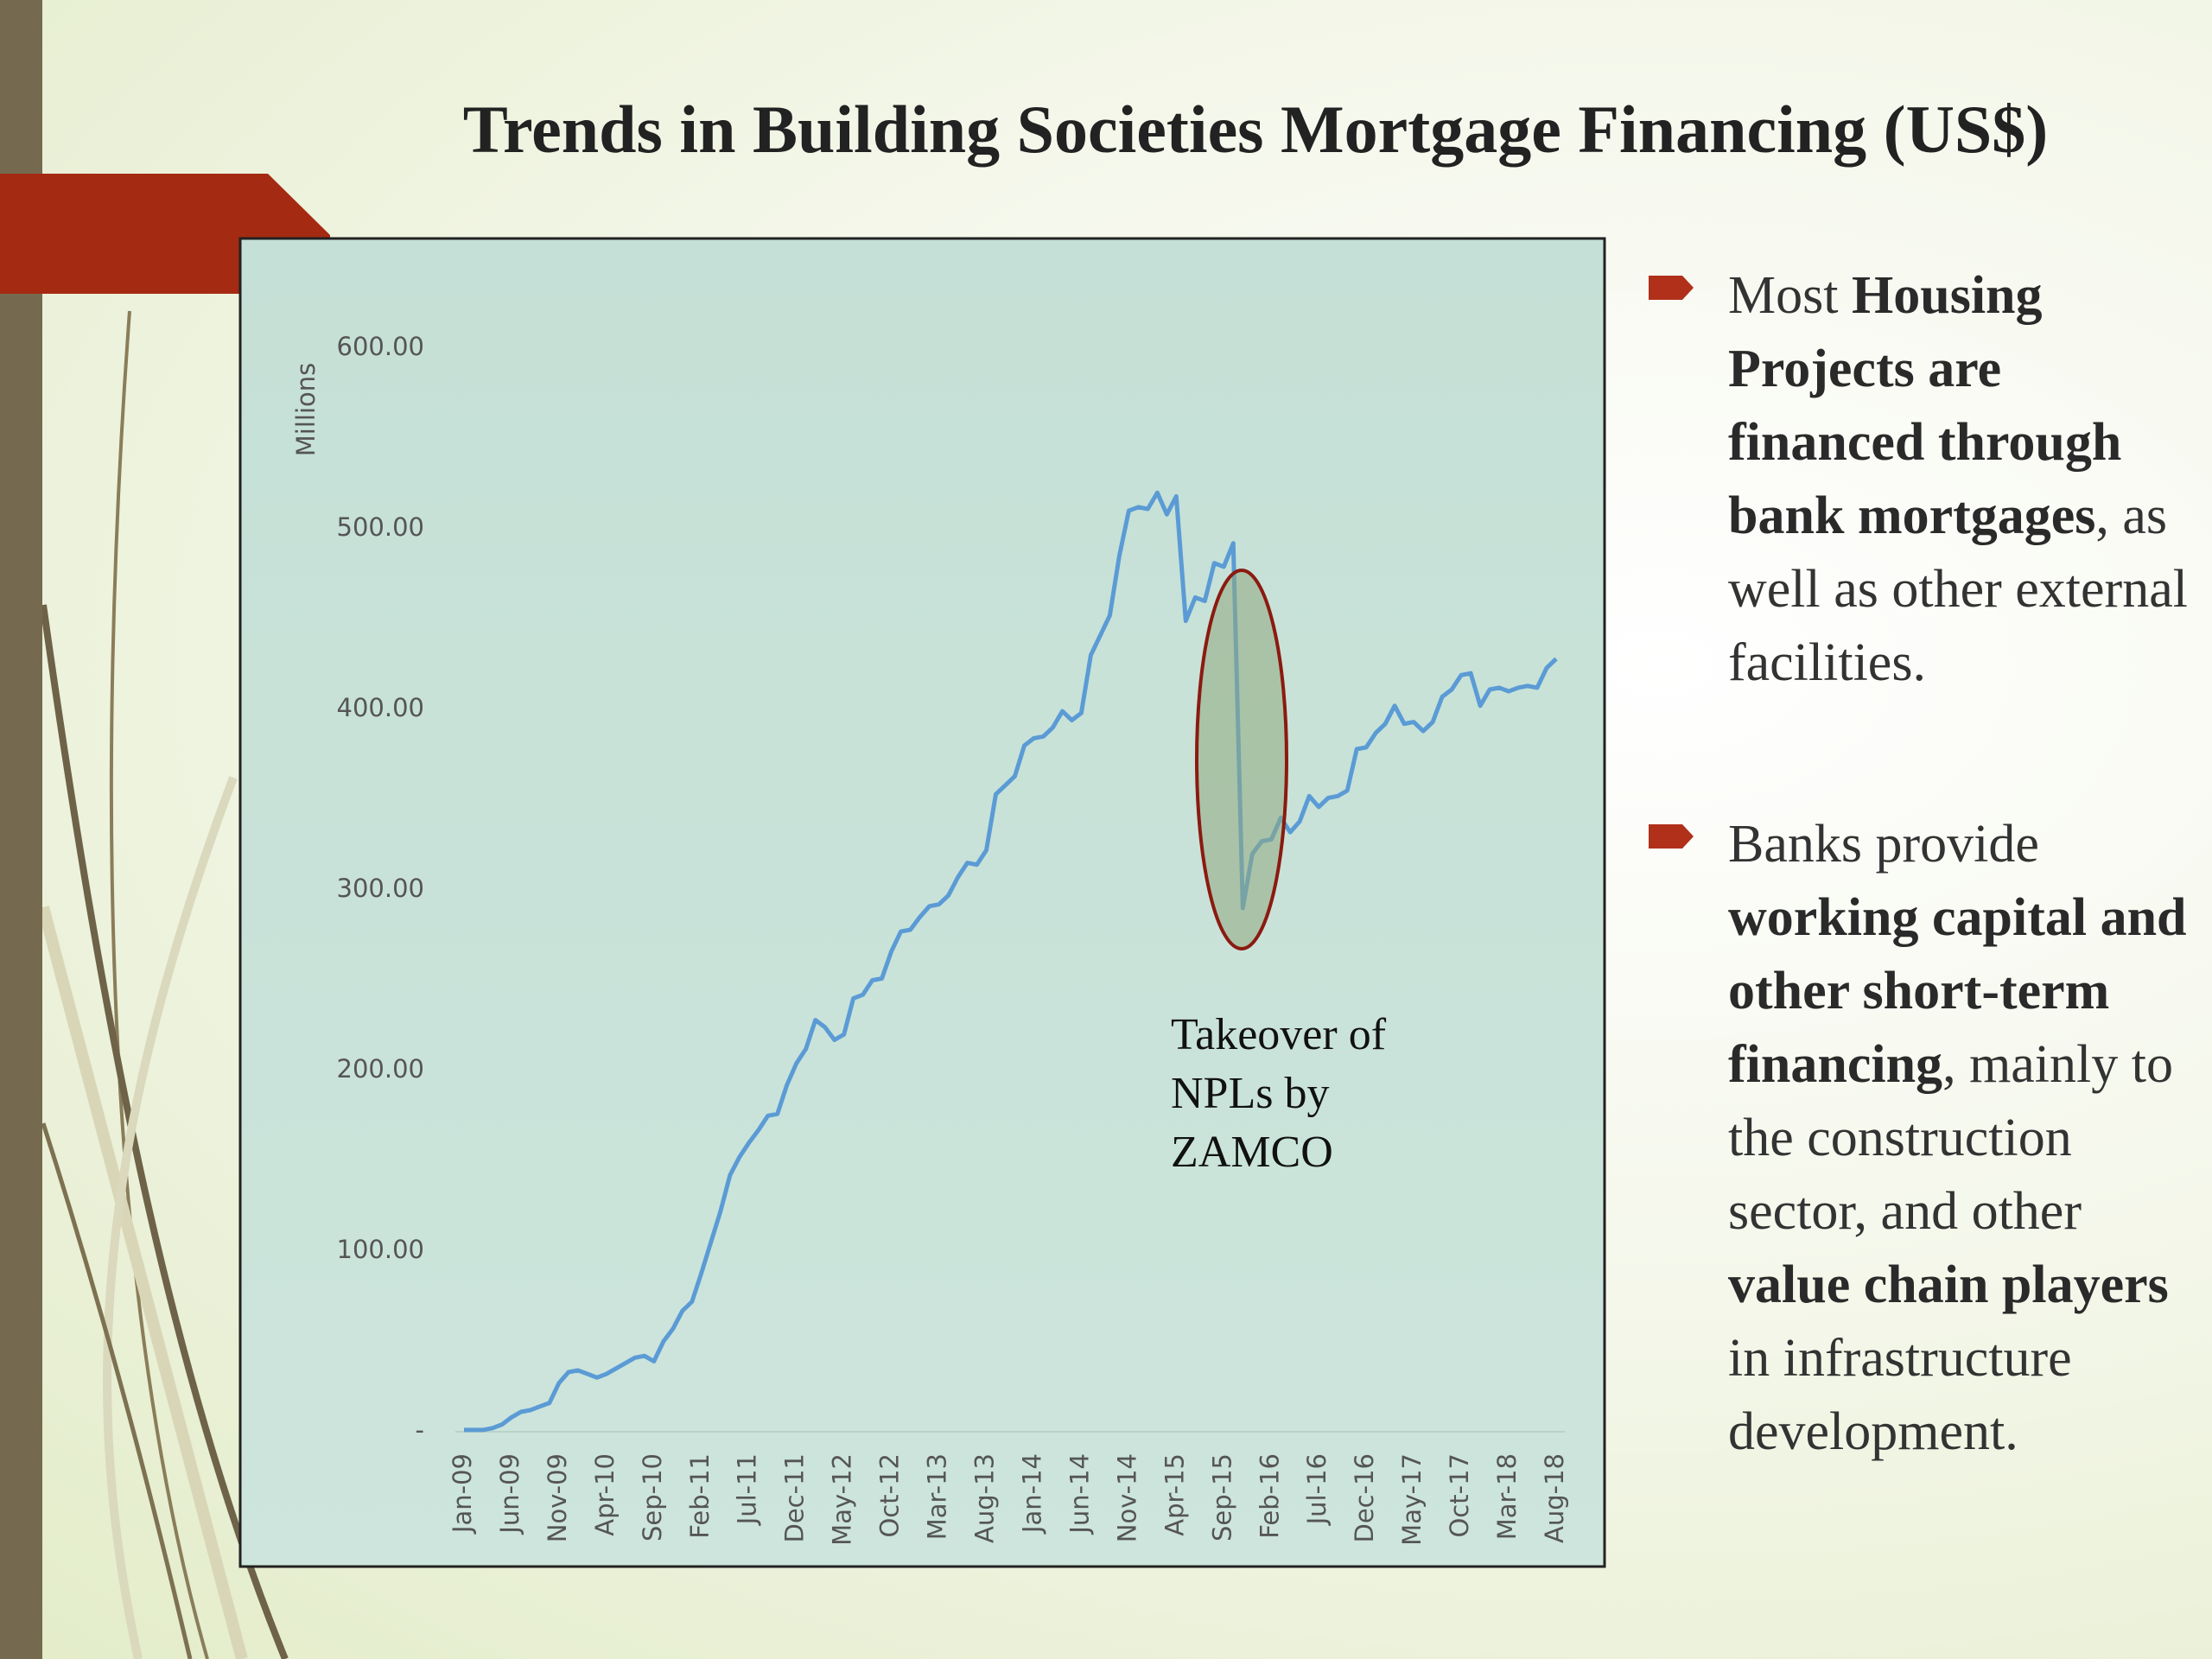  Describe the element at coordinates (1790, 295) in the screenshot. I see `text: Most` at that location.